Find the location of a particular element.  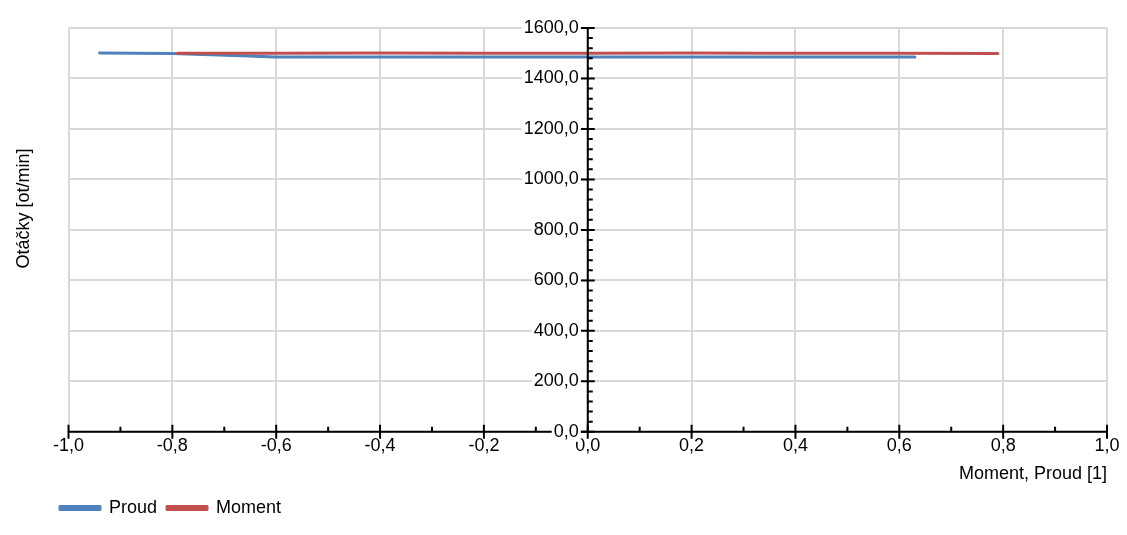

y-tick-label: 1400,0 is located at coordinates (551, 77).